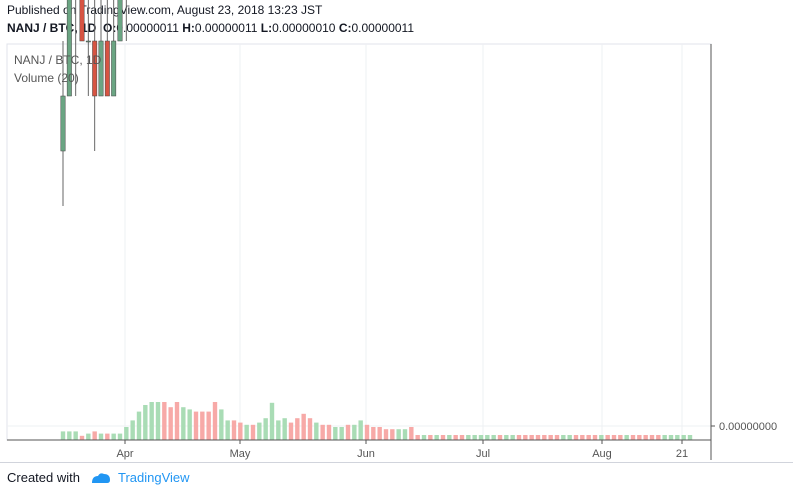 The height and width of the screenshot is (497, 793). Describe the element at coordinates (483, 454) in the screenshot. I see `x-tick-label: Jul` at that location.